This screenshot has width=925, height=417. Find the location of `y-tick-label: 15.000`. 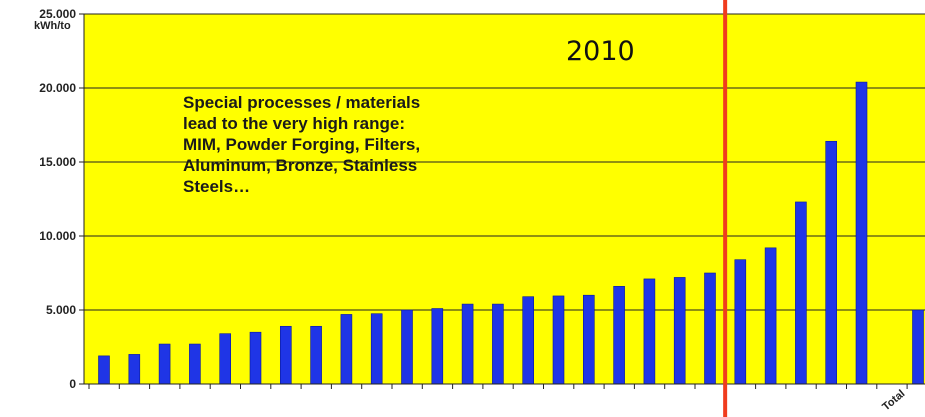

y-tick-label: 15.000 is located at coordinates (57, 162).